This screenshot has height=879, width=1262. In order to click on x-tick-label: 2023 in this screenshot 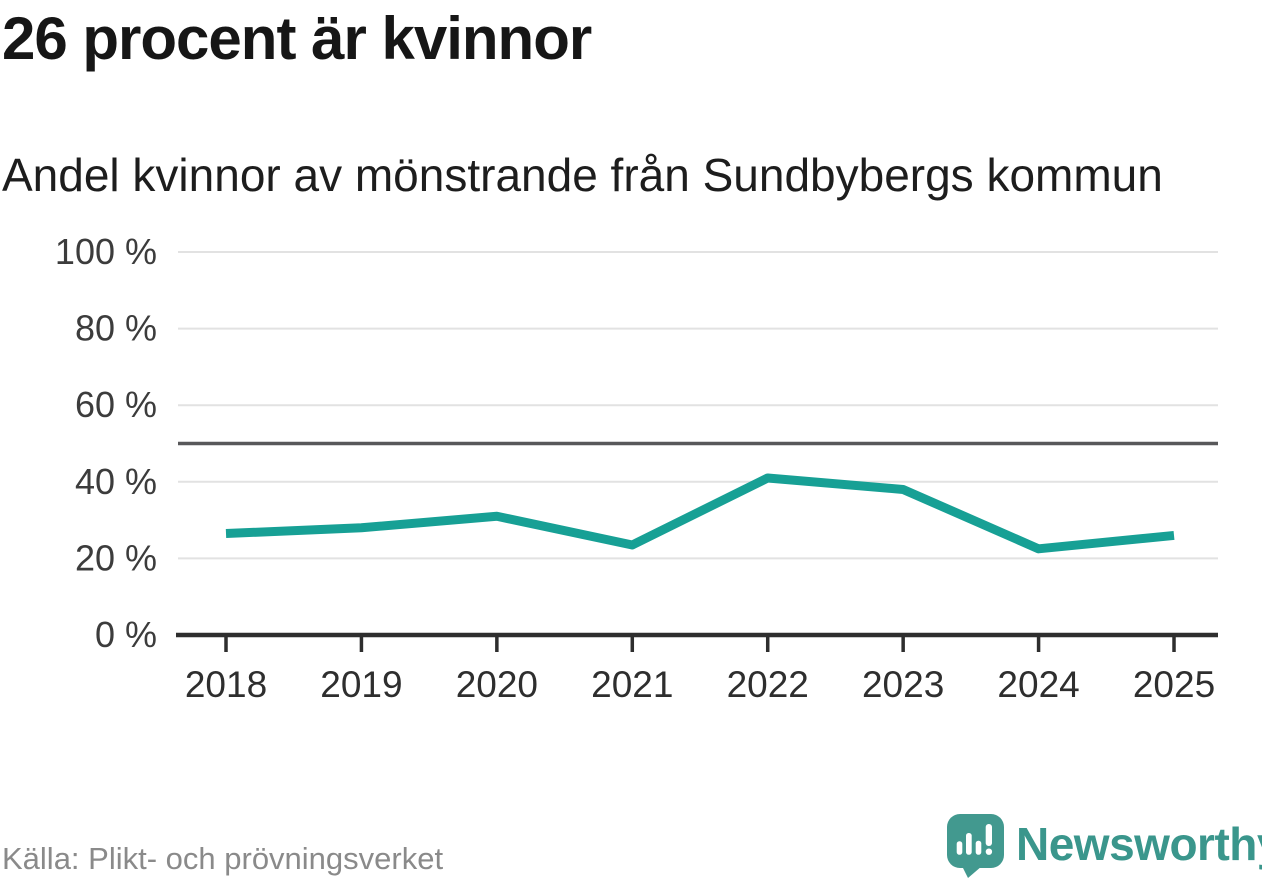, I will do `click(903, 684)`.